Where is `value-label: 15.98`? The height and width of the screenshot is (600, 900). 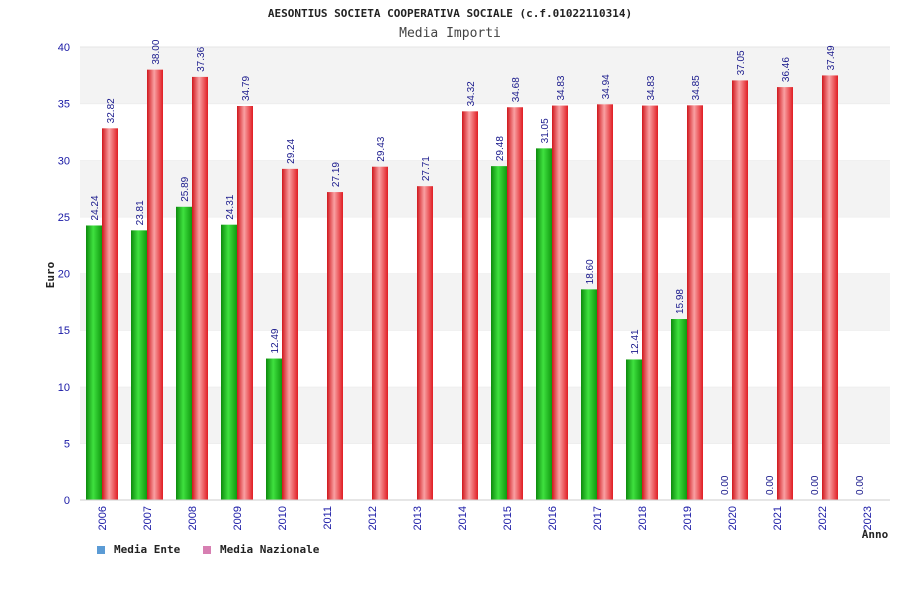 value-label: 15.98 is located at coordinates (680, 301).